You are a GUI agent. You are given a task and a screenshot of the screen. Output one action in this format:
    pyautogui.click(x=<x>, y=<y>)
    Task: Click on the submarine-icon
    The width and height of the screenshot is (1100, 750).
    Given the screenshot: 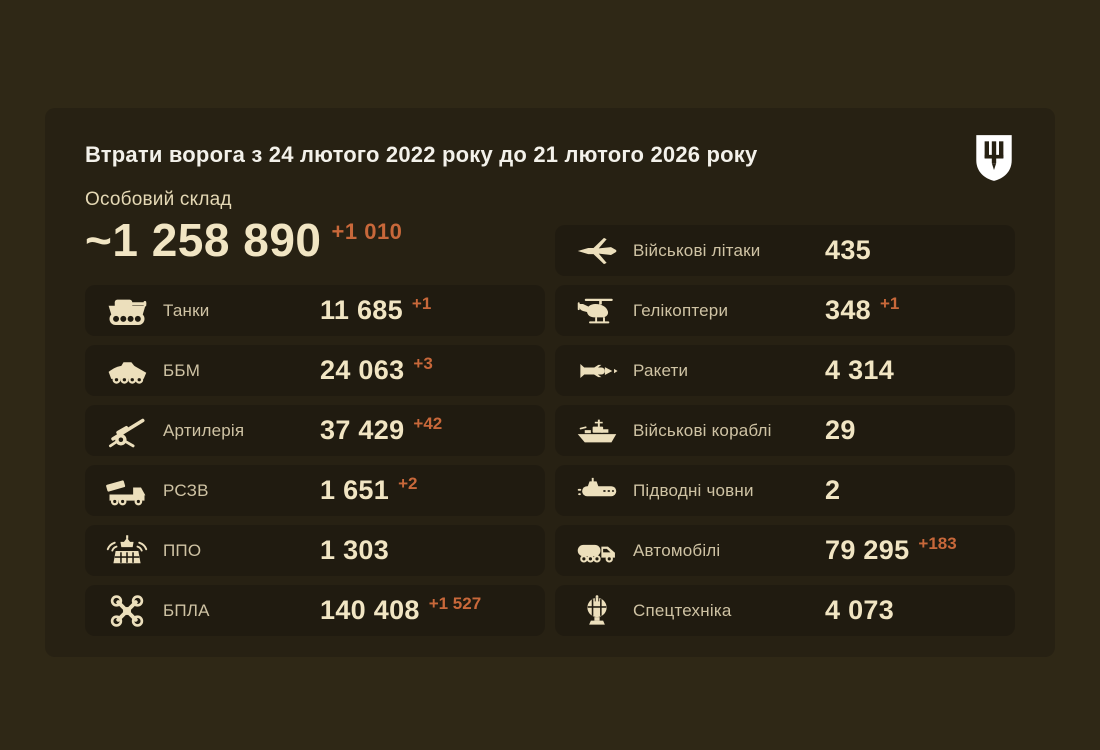 What is the action you would take?
    pyautogui.click(x=597, y=491)
    